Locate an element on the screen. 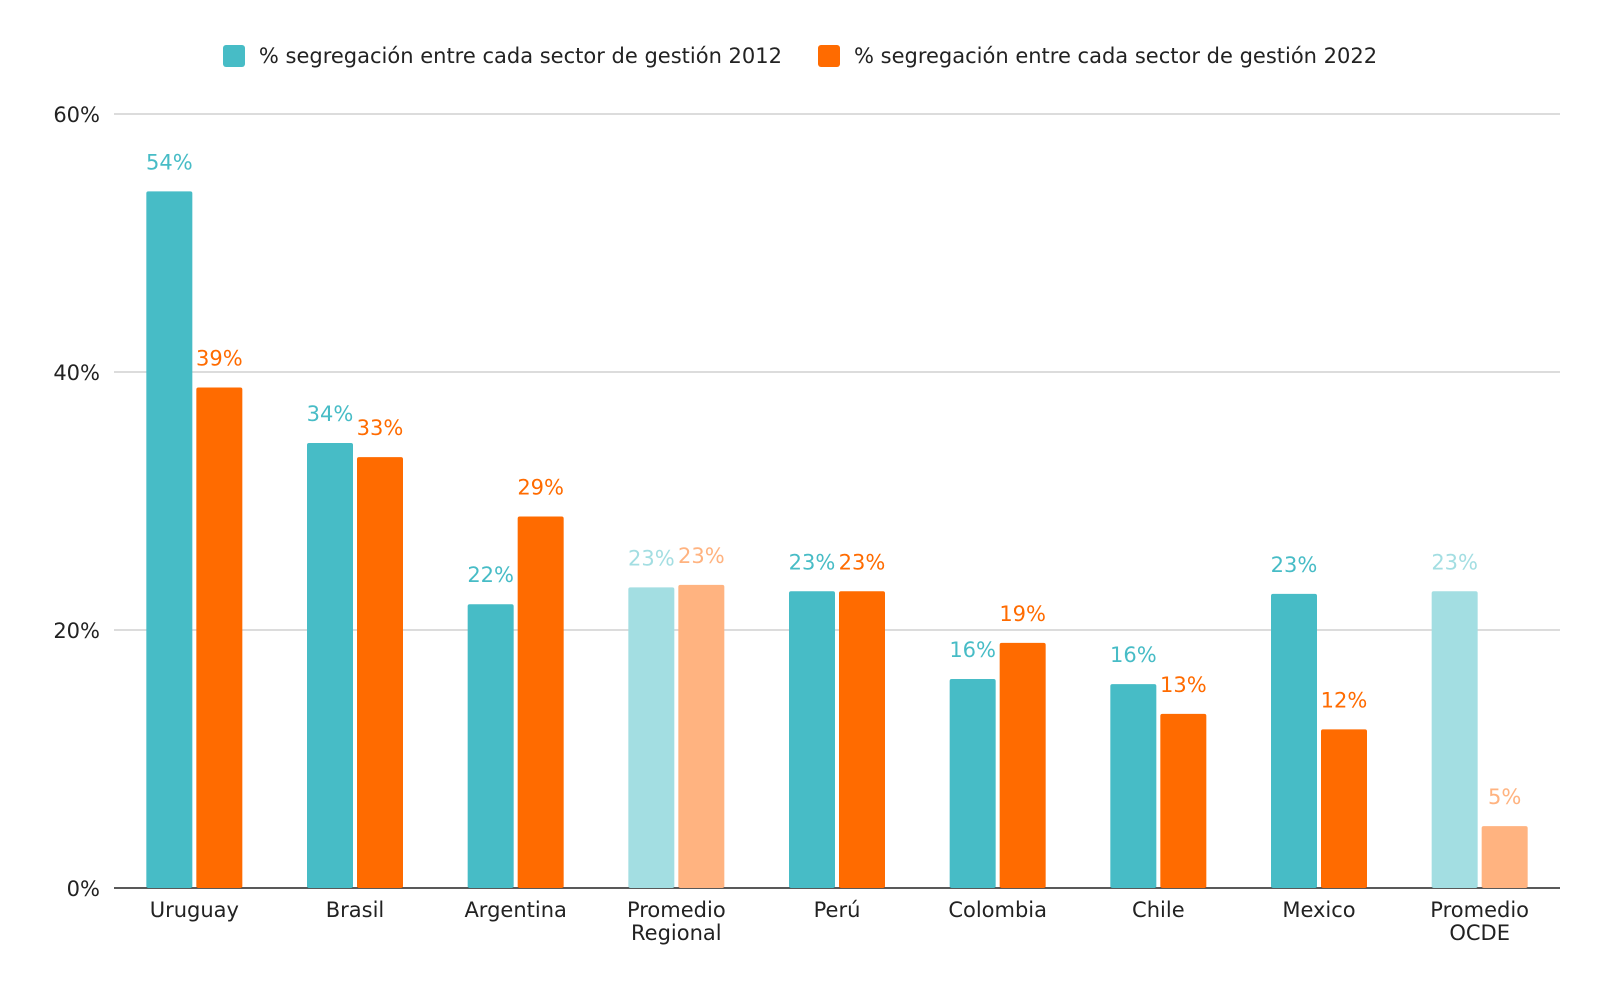 The height and width of the screenshot is (989, 1600). x-tick-label: Brasil is located at coordinates (355, 910).